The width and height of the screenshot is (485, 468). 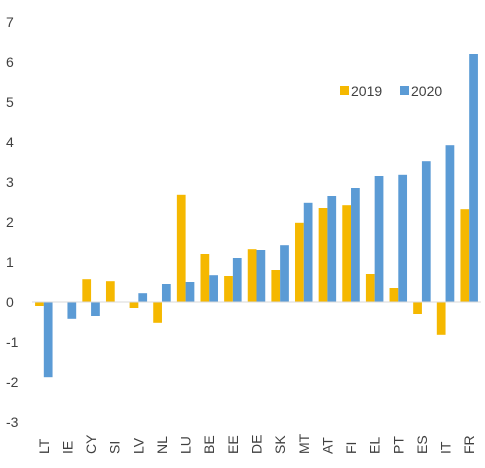 What do you see at coordinates (417, 308) in the screenshot?
I see `bar-2019-ES` at bounding box center [417, 308].